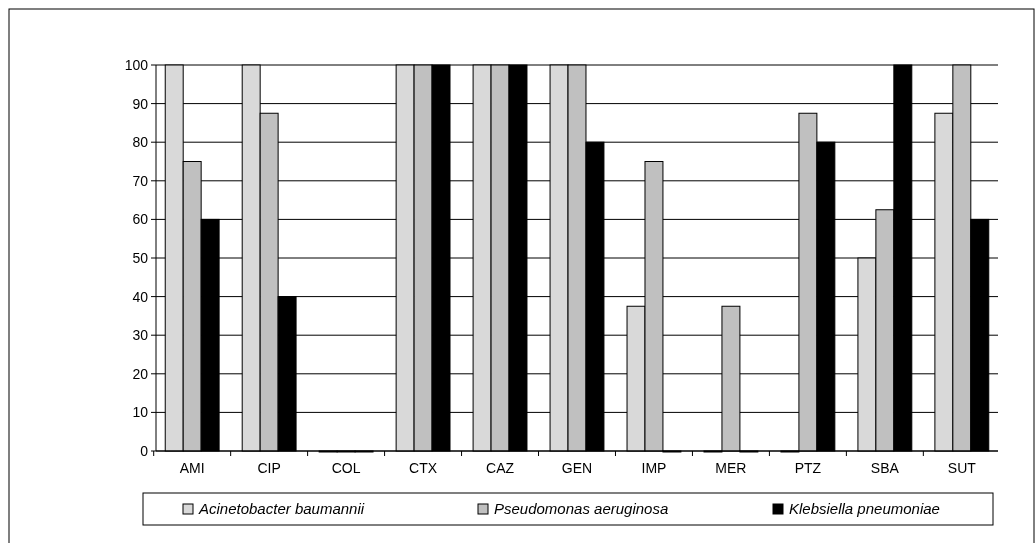 Image resolution: width=1035 pixels, height=543 pixels. I want to click on x-tick-label: IMP, so click(654, 468).